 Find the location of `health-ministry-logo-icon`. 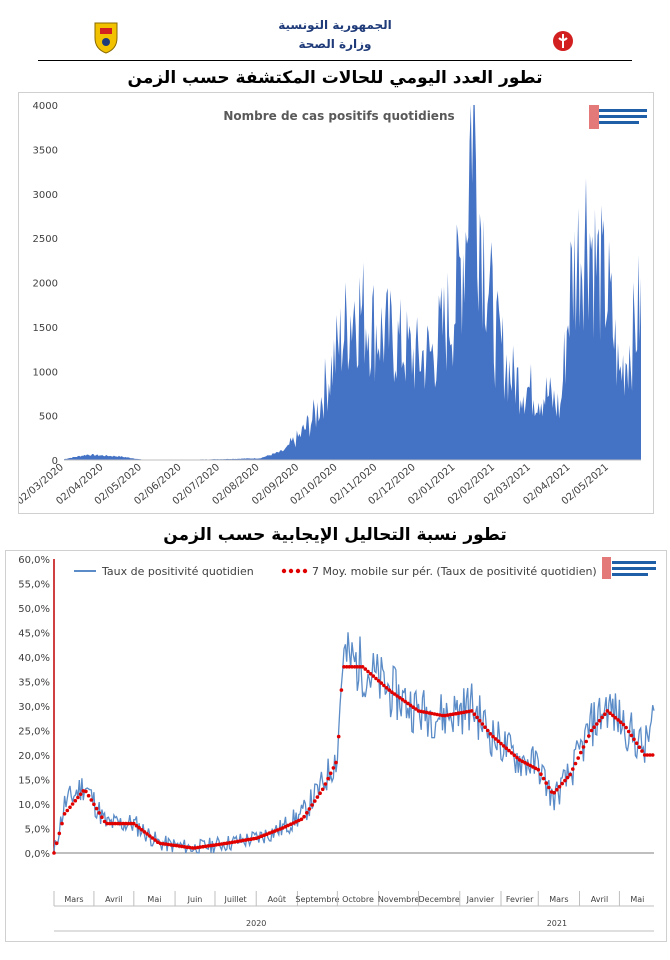

health-ministry-logo-icon is located at coordinates (563, 41).